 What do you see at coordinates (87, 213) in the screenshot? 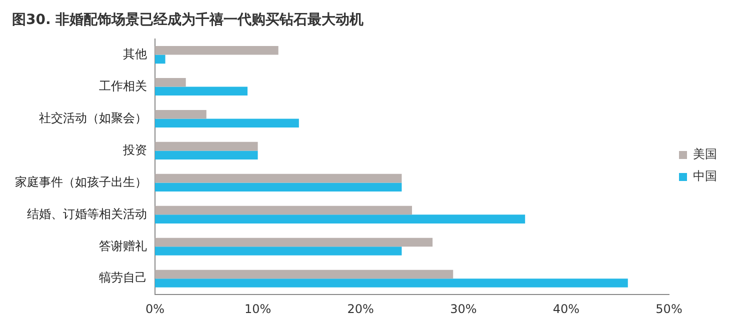
I see `y-tick-label: 结婚、订婚等相关活动` at bounding box center [87, 213].